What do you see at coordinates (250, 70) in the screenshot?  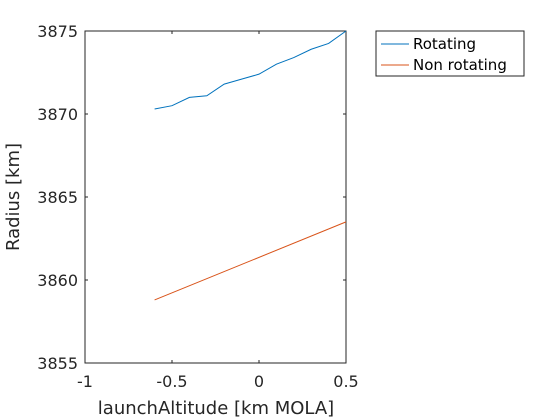 I see `series-line-rotating` at bounding box center [250, 70].